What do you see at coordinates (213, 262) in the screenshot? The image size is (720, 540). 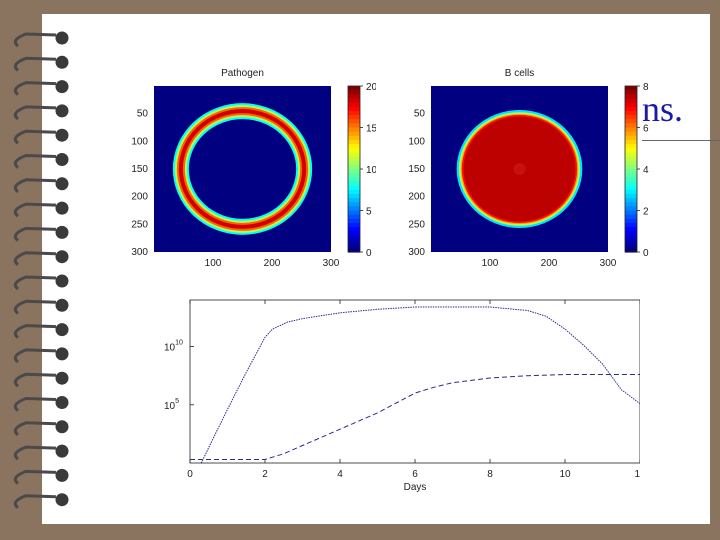 I see `x-tick-label: 100` at bounding box center [213, 262].